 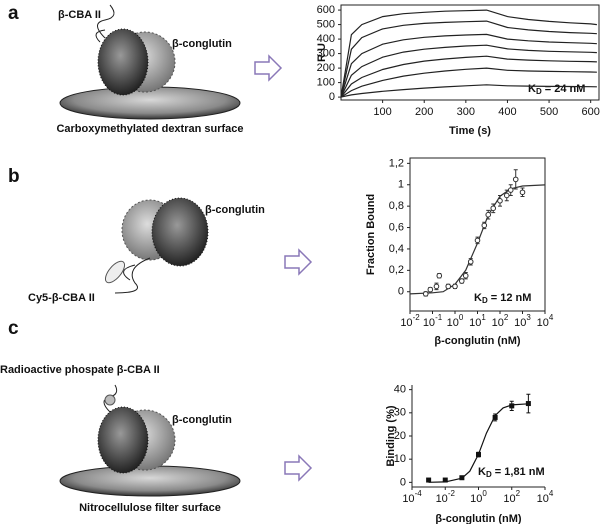 What do you see at coordinates (171, 62) in the screenshot?
I see `diagram-a` at bounding box center [171, 62].